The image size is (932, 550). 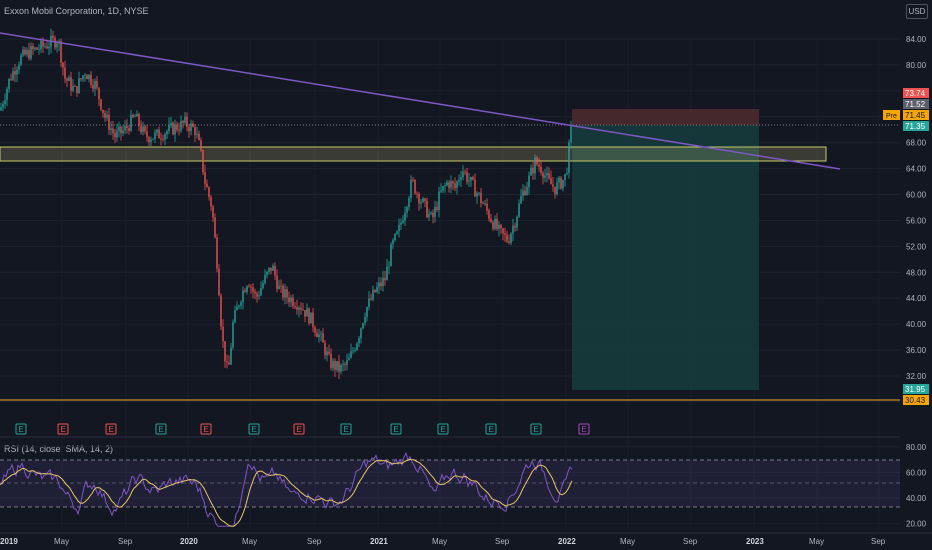 I want to click on rsi-axis: 80.00 60.00 40.00 20.00, so click(x=916, y=486).